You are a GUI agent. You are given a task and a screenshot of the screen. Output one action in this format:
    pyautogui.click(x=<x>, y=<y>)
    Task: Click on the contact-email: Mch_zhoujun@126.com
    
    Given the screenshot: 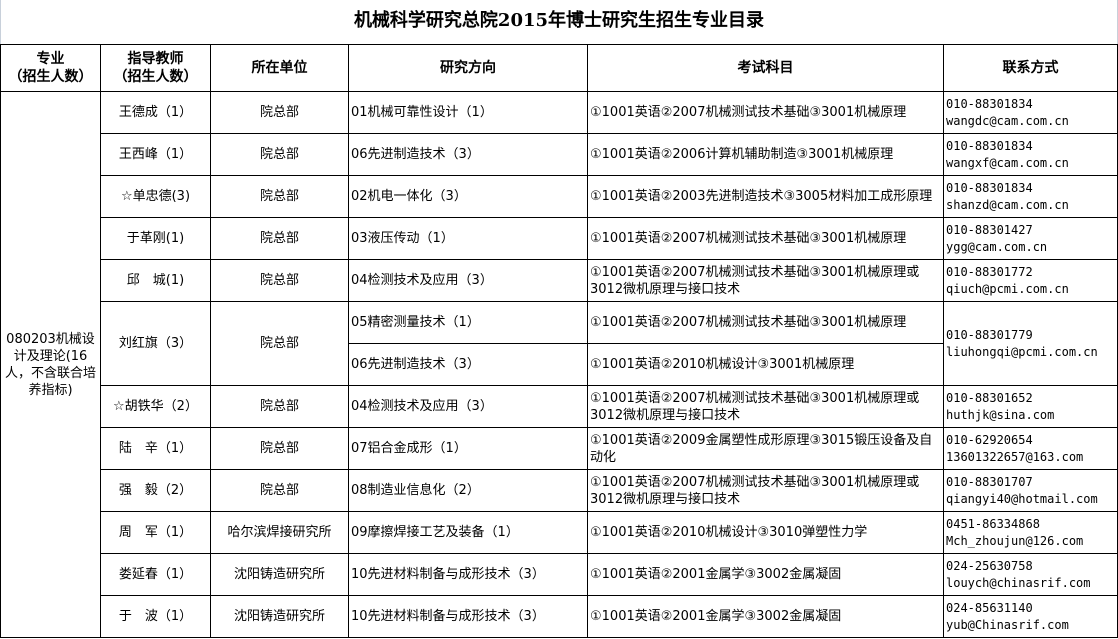 What is the action you would take?
    pyautogui.click(x=1015, y=540)
    